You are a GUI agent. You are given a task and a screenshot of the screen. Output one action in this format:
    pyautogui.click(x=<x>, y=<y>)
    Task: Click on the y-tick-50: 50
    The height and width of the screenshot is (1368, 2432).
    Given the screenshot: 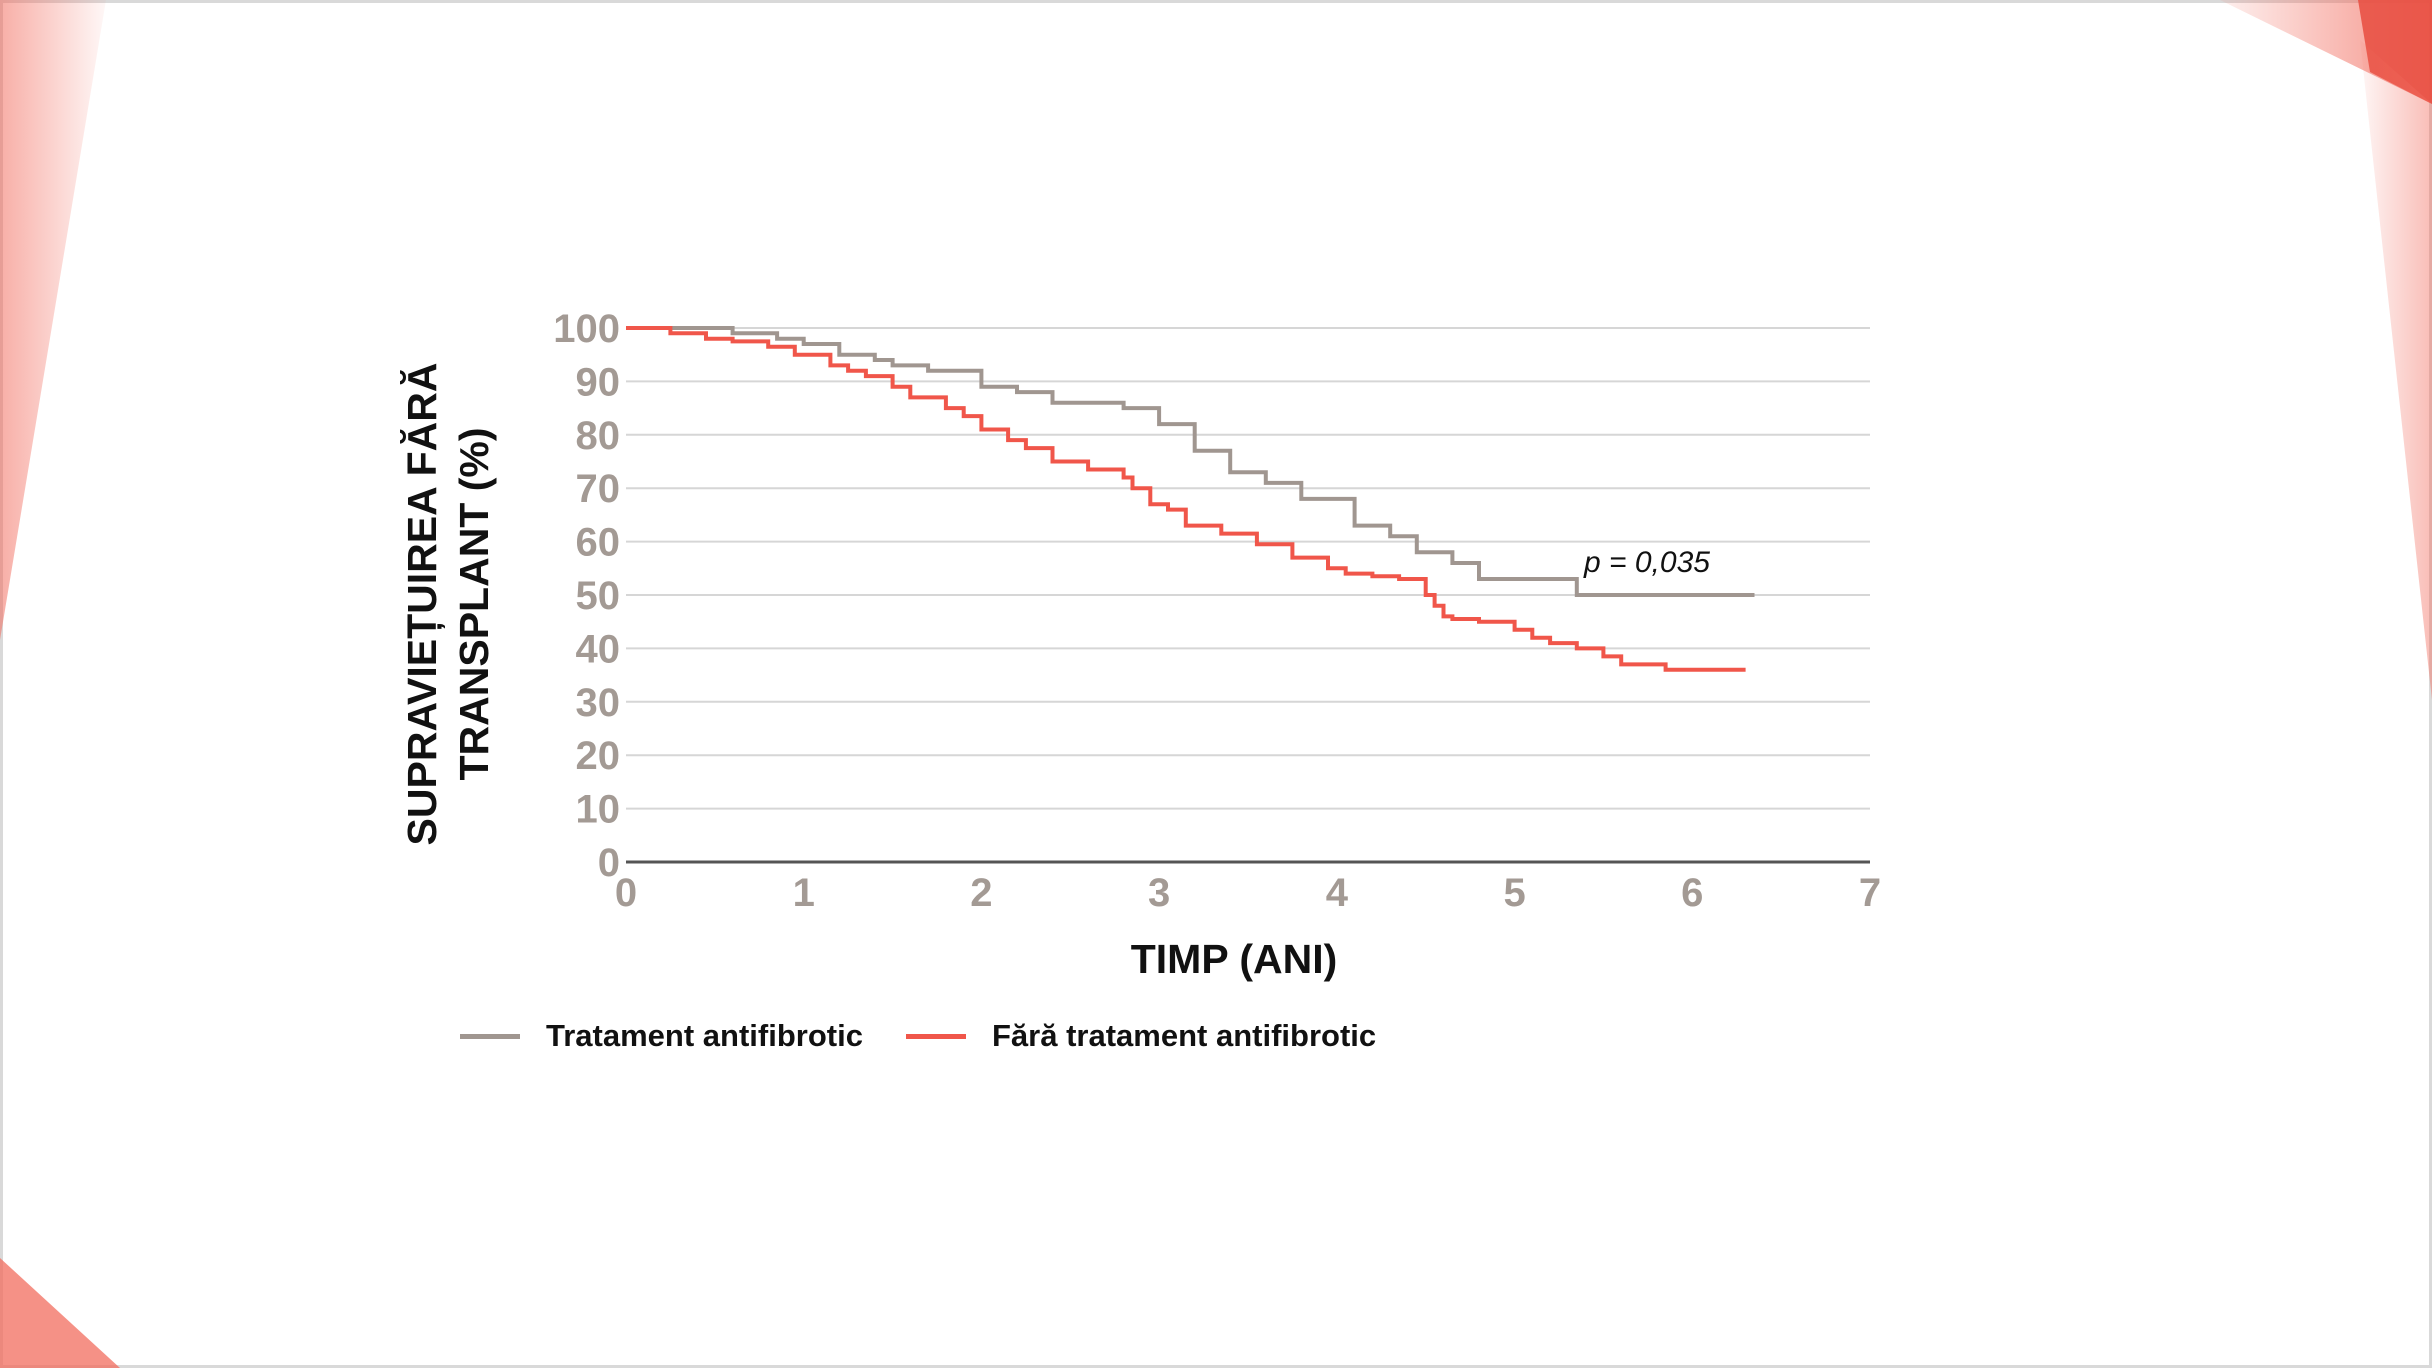 What is the action you would take?
    pyautogui.click(x=598, y=596)
    